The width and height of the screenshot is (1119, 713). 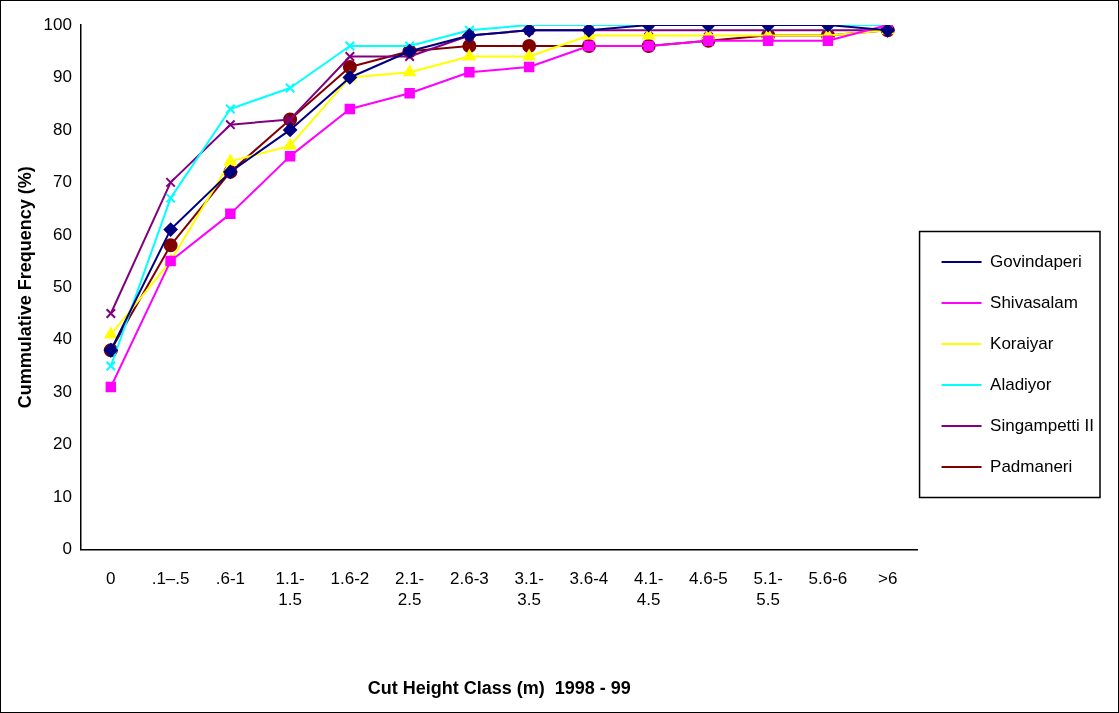 What do you see at coordinates (708, 579) in the screenshot?
I see `x-tick-label: 4.6-5` at bounding box center [708, 579].